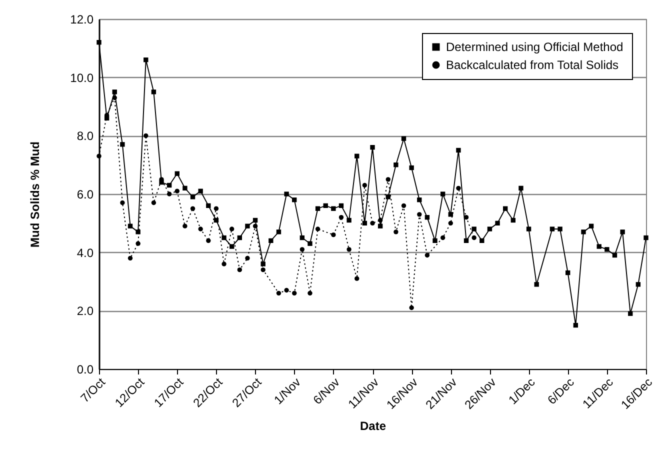 This screenshot has width=653, height=456. I want to click on y-axis-title: Mud Solids % Mud, so click(35, 195).